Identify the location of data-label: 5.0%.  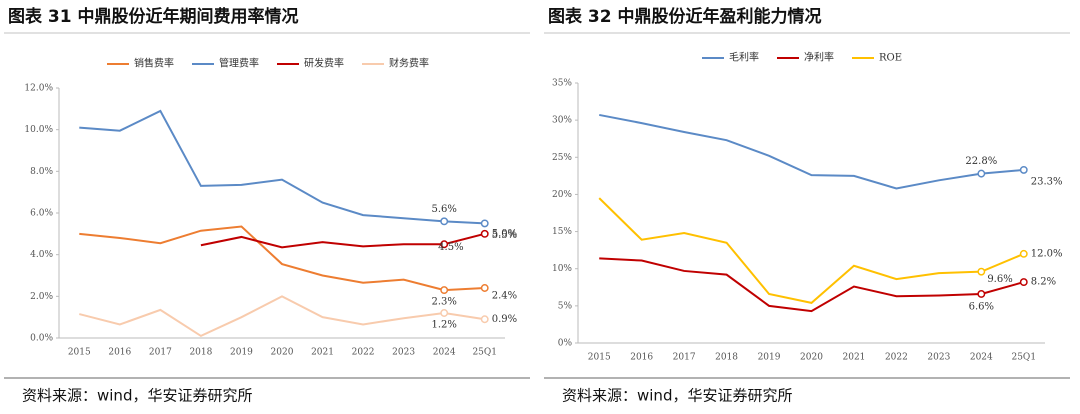
(504, 233).